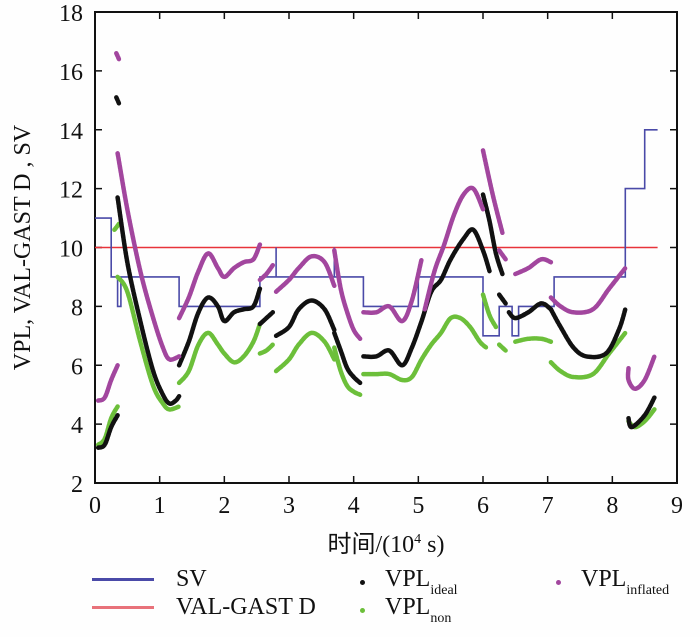 This screenshot has width=700, height=637. Describe the element at coordinates (362, 610) in the screenshot. I see `legend-swatch-non` at that location.